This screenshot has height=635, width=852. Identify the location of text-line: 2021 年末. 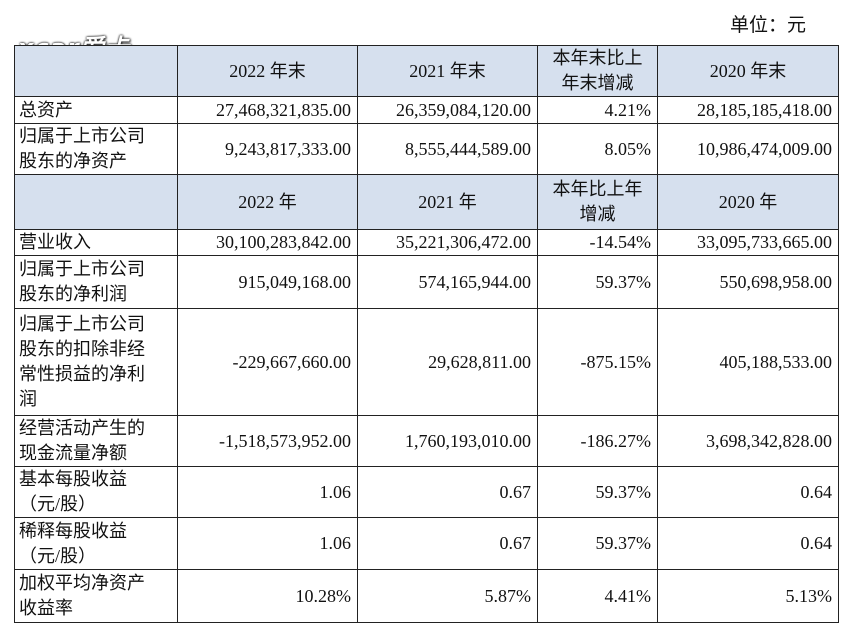
(447, 70).